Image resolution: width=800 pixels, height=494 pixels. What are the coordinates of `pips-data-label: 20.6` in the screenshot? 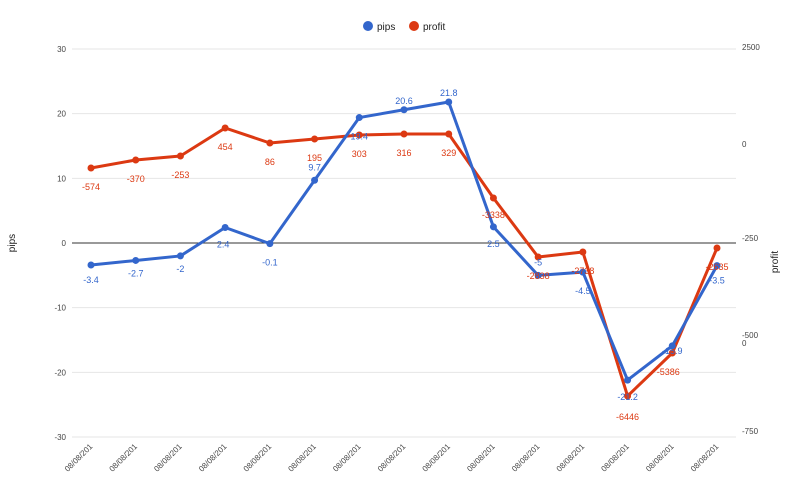 It's located at (404, 101).